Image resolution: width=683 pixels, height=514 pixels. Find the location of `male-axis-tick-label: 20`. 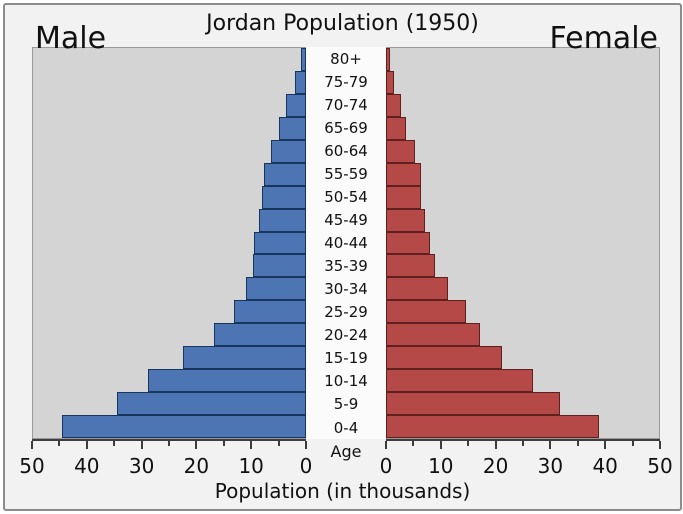

male-axis-tick-label: 20 is located at coordinates (196, 466).